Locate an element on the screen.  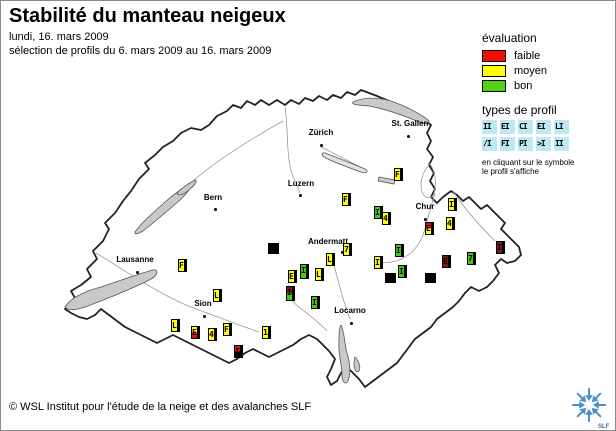
city-label-zrich: Zürich is located at coordinates (321, 132).